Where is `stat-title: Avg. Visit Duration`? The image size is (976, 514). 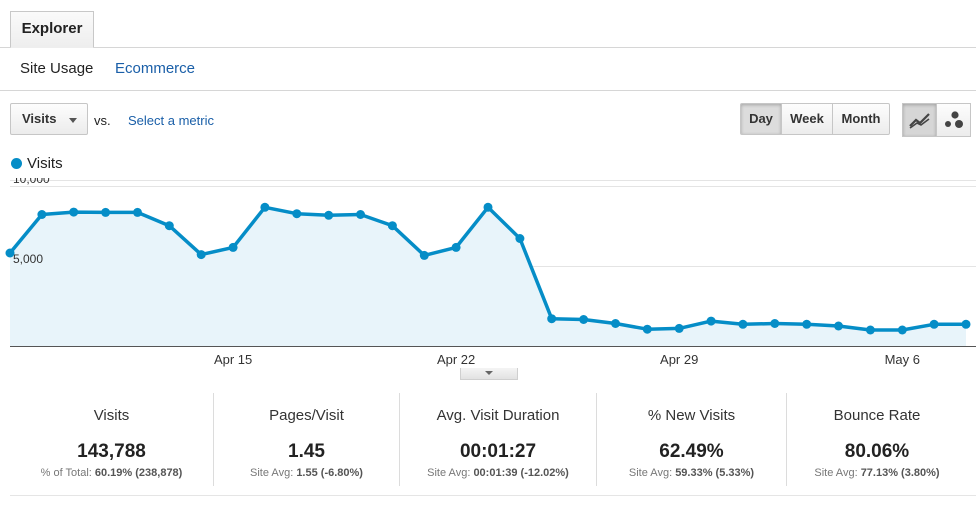
stat-title: Avg. Visit Duration is located at coordinates (498, 415).